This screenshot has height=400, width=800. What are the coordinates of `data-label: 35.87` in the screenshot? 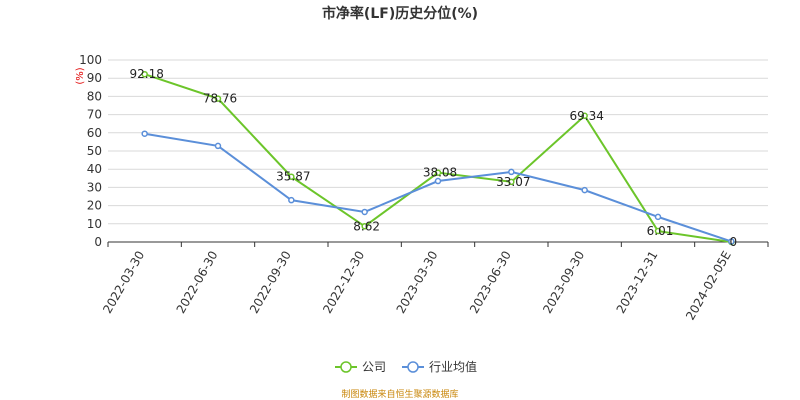 It's located at (293, 177).